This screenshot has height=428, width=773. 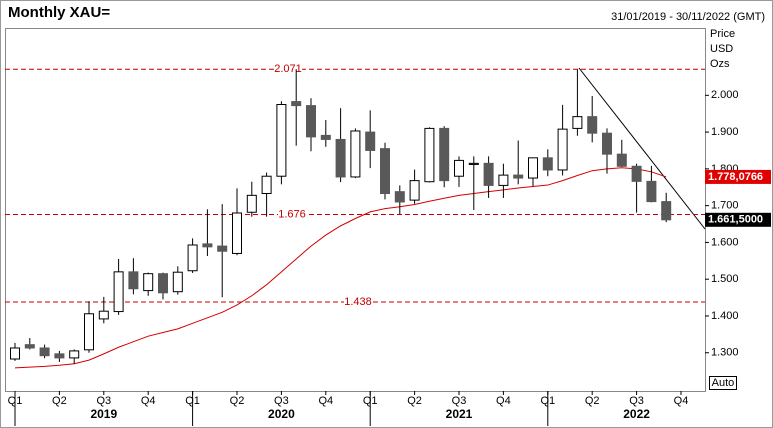 I want to click on year-label: 2020, so click(x=281, y=414).